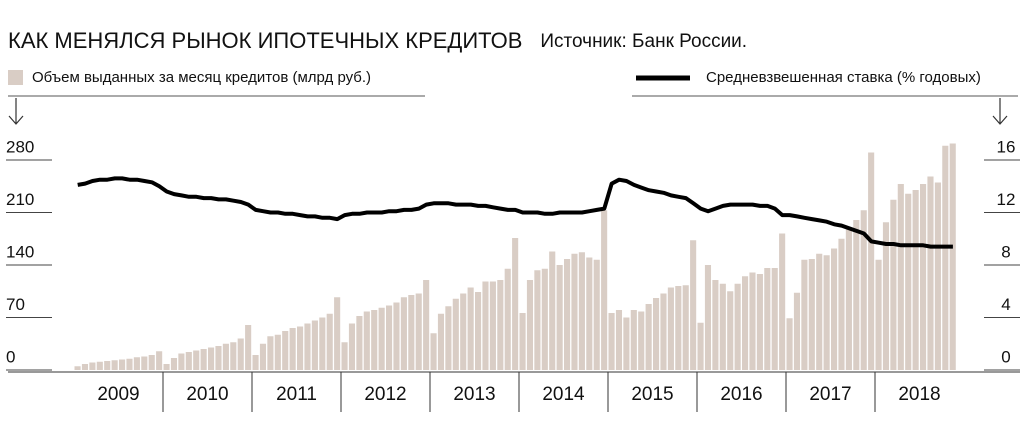 The height and width of the screenshot is (422, 1024). Describe the element at coordinates (385, 394) in the screenshot. I see `x-tick-label: 2012` at that location.